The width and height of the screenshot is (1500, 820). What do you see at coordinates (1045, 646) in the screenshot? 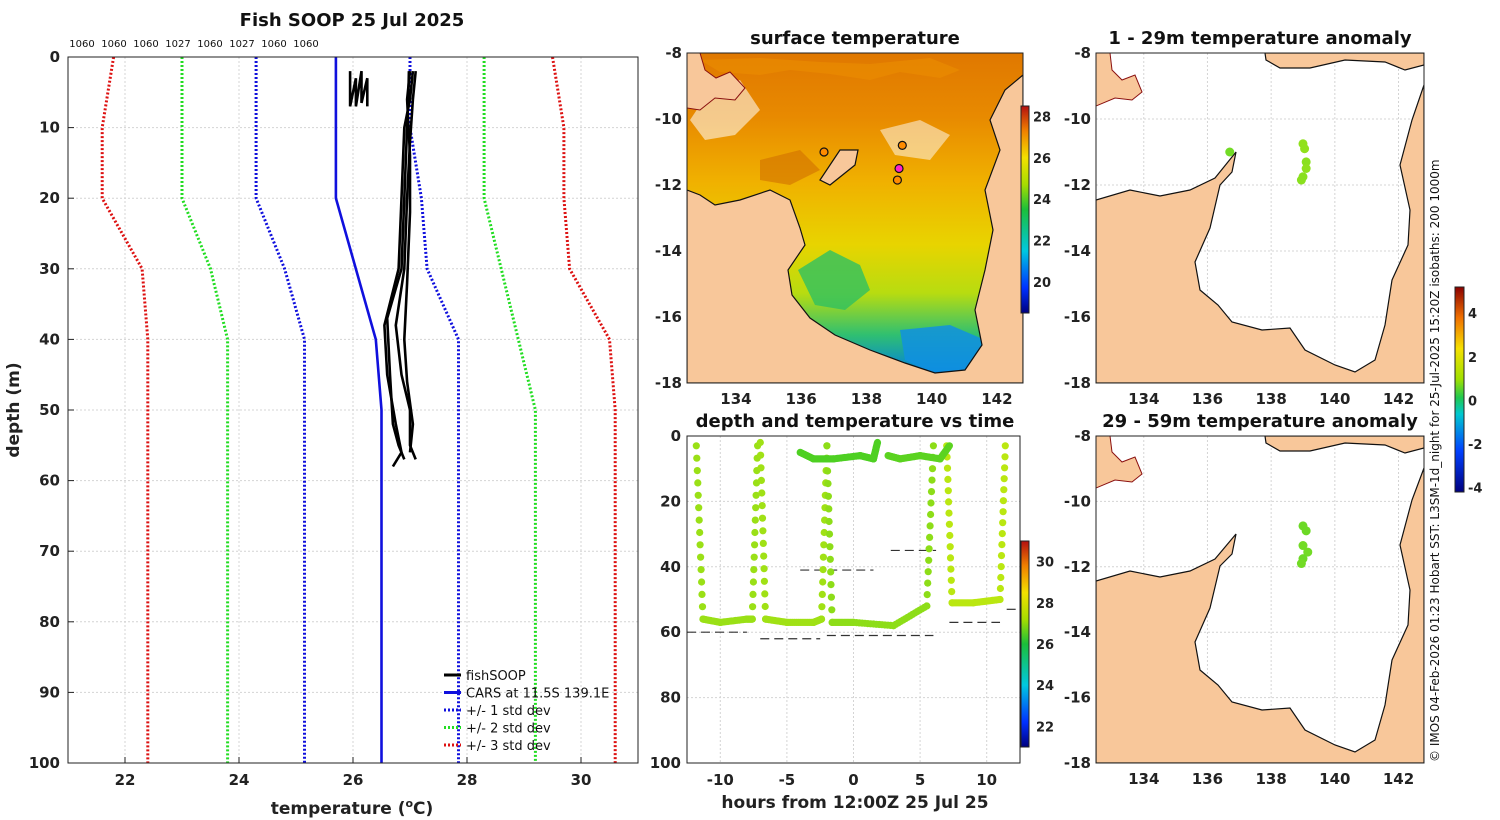
I see `time-colorbar-ticks: 22 24 26 28 30` at bounding box center [1045, 646].